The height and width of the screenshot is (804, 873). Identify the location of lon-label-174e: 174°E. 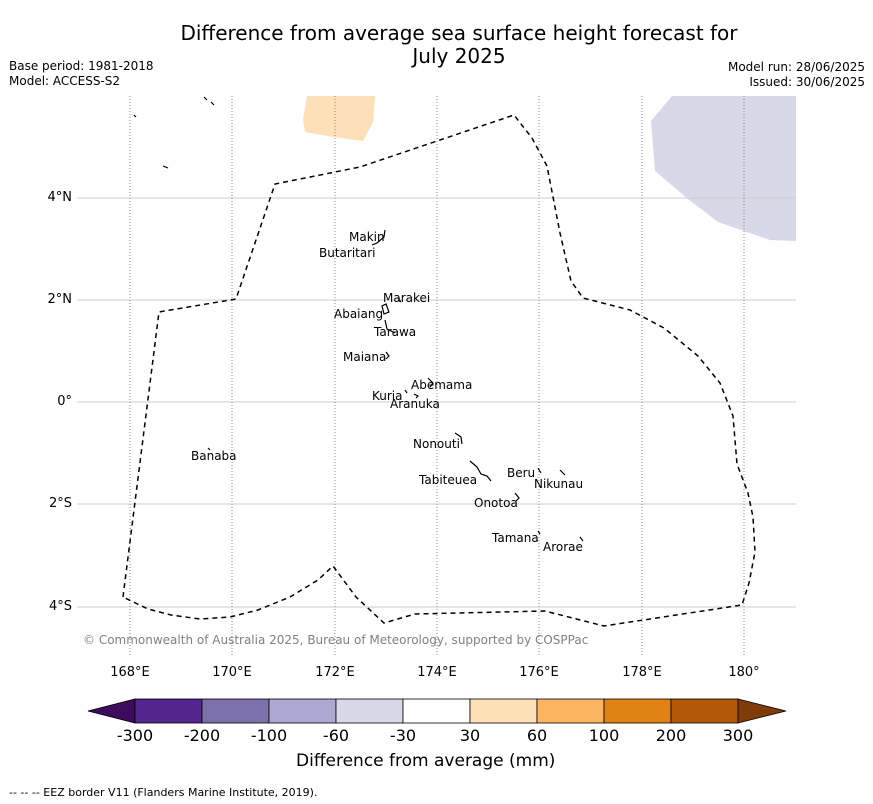
(437, 672).